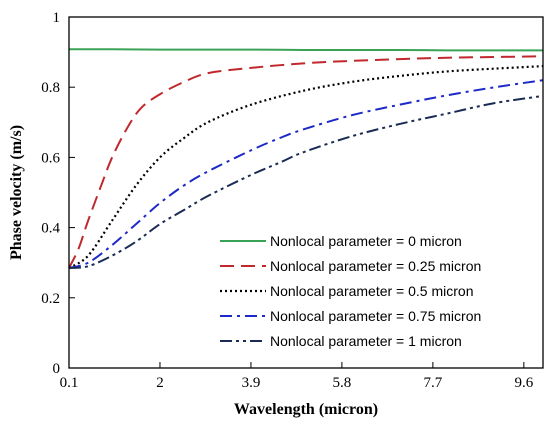 Image resolution: width=550 pixels, height=428 pixels. I want to click on x-tick-label: 2, so click(160, 383).